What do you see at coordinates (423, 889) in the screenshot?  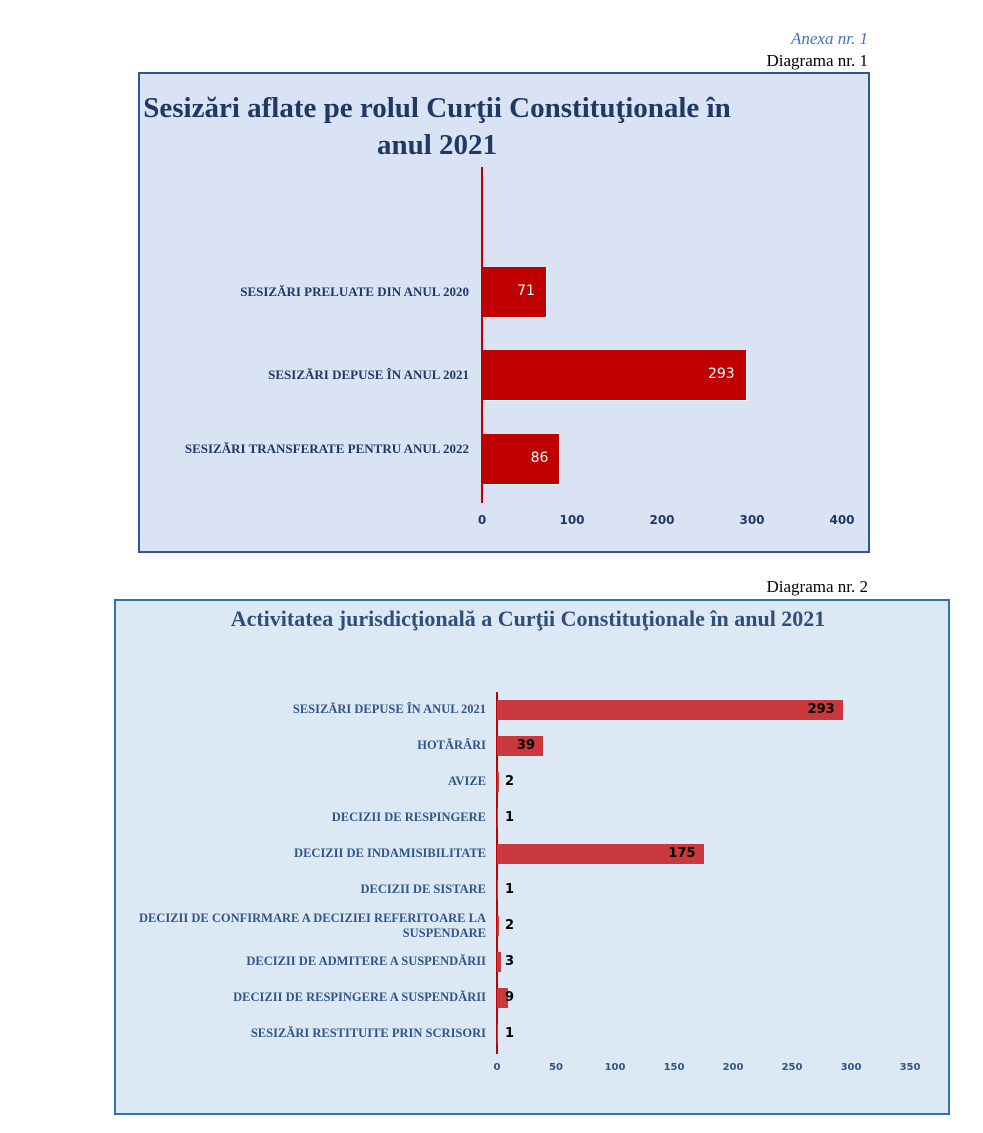 I see `category-label: DECIZII DE SISTARE` at bounding box center [423, 889].